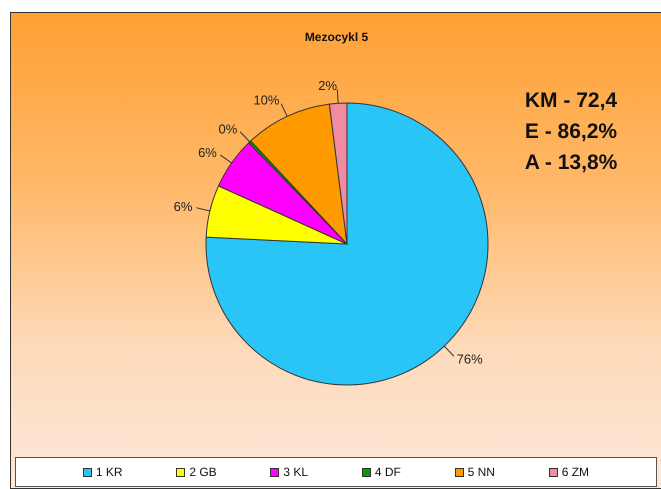 The width and height of the screenshot is (661, 489). What do you see at coordinates (203, 472) in the screenshot?
I see `legend-label: 2 GB` at bounding box center [203, 472].